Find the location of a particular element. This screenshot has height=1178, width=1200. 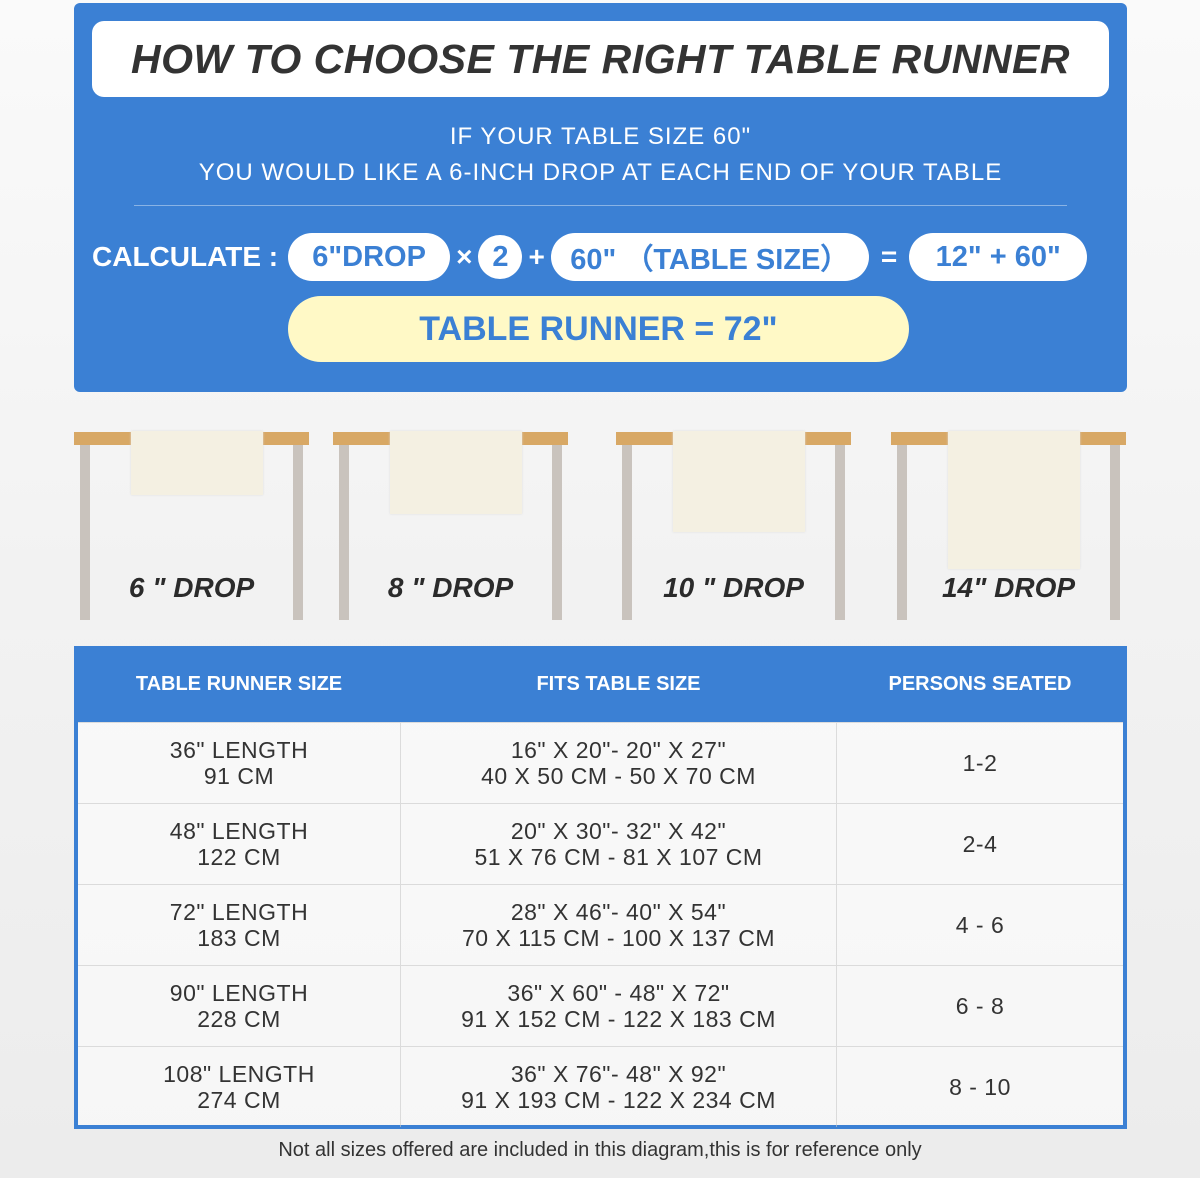

header-fits-table-size: FITS TABLE SIZE is located at coordinates (618, 683).